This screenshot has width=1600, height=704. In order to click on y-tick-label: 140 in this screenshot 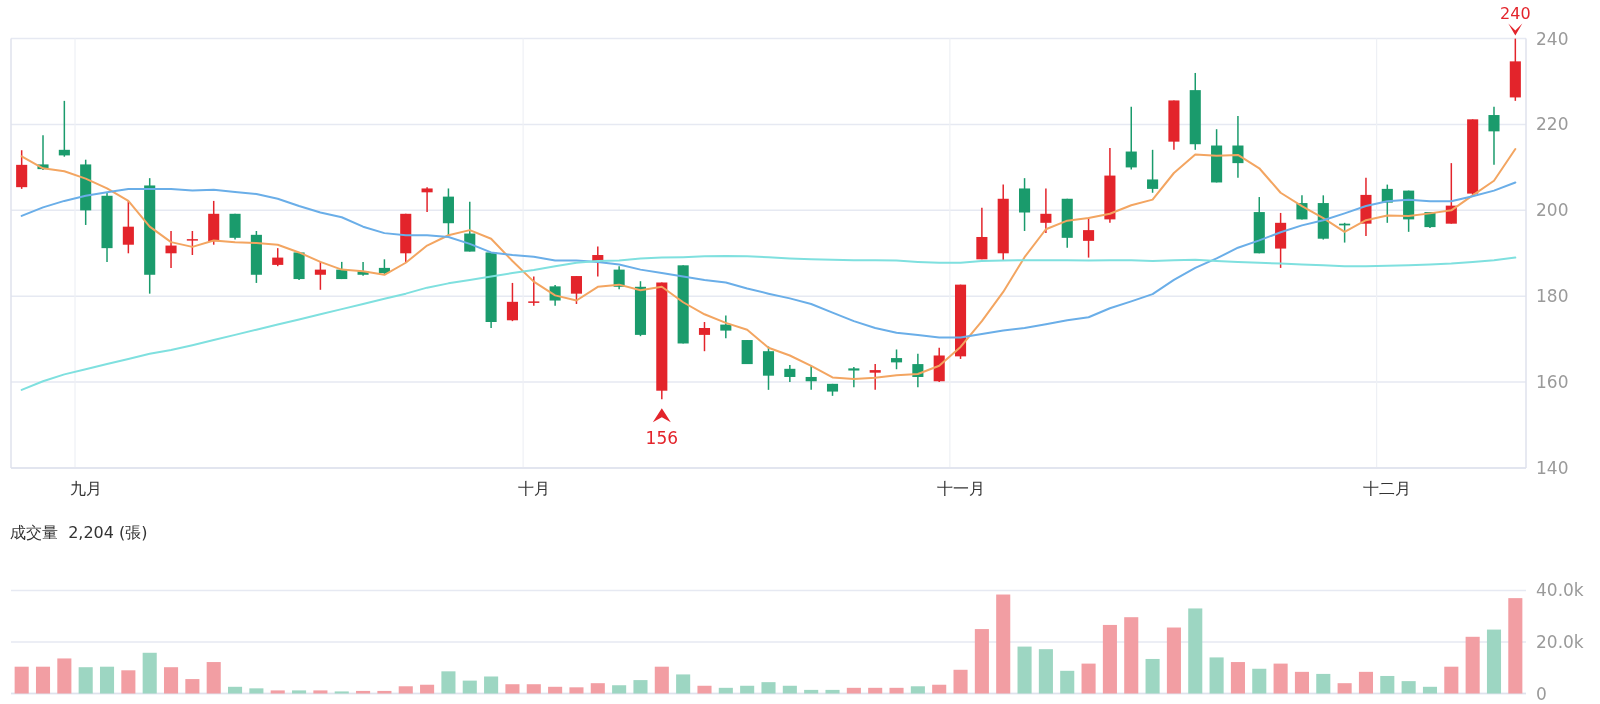, I will do `click(1552, 468)`.